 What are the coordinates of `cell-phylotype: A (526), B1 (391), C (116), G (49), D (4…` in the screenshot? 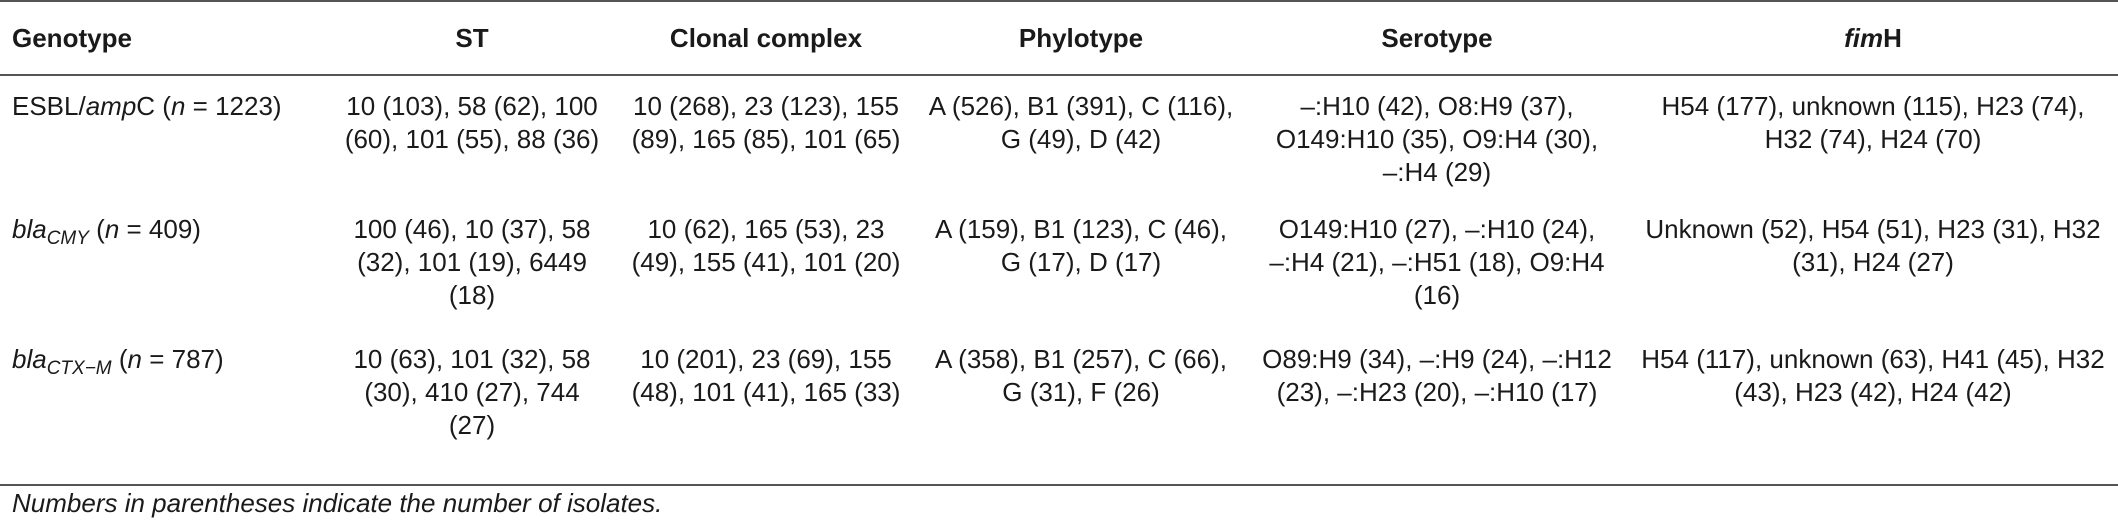 It's located at (1081, 122).